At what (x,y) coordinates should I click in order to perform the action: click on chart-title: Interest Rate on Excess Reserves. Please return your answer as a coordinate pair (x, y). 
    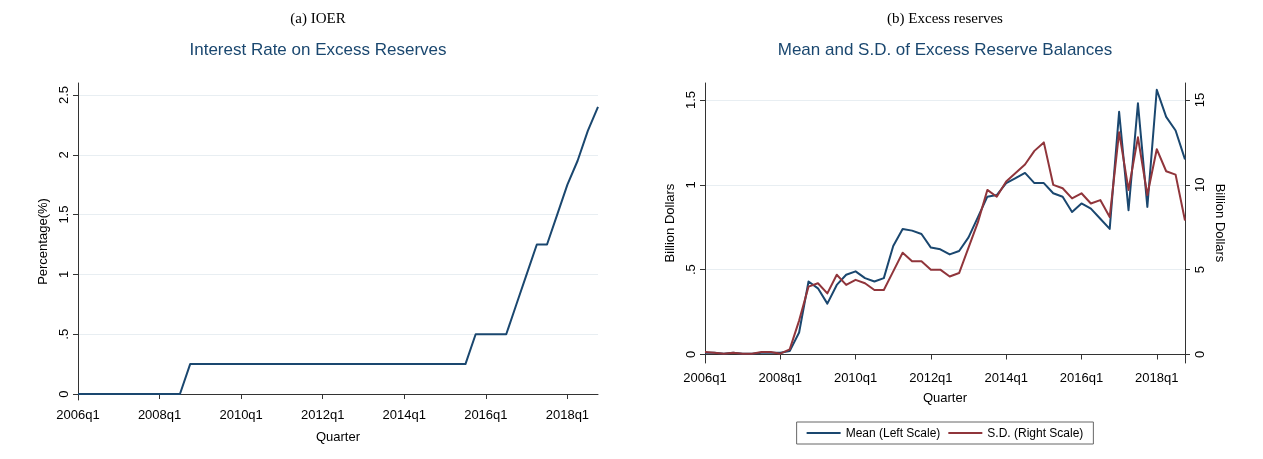
    Looking at the image, I should click on (318, 49).